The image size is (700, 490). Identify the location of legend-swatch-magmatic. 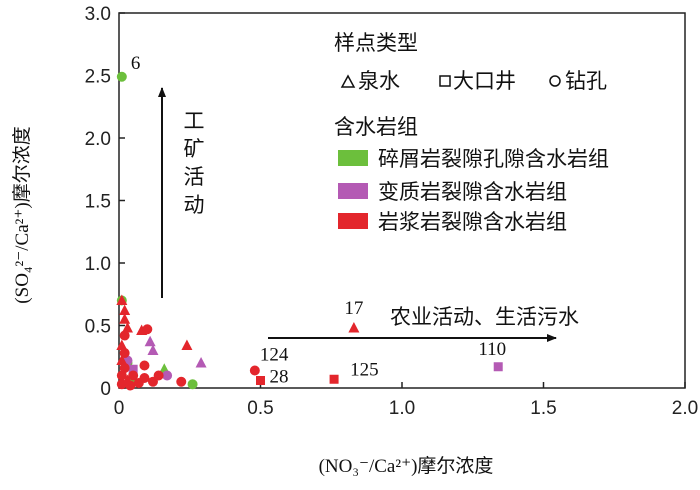
(353, 221).